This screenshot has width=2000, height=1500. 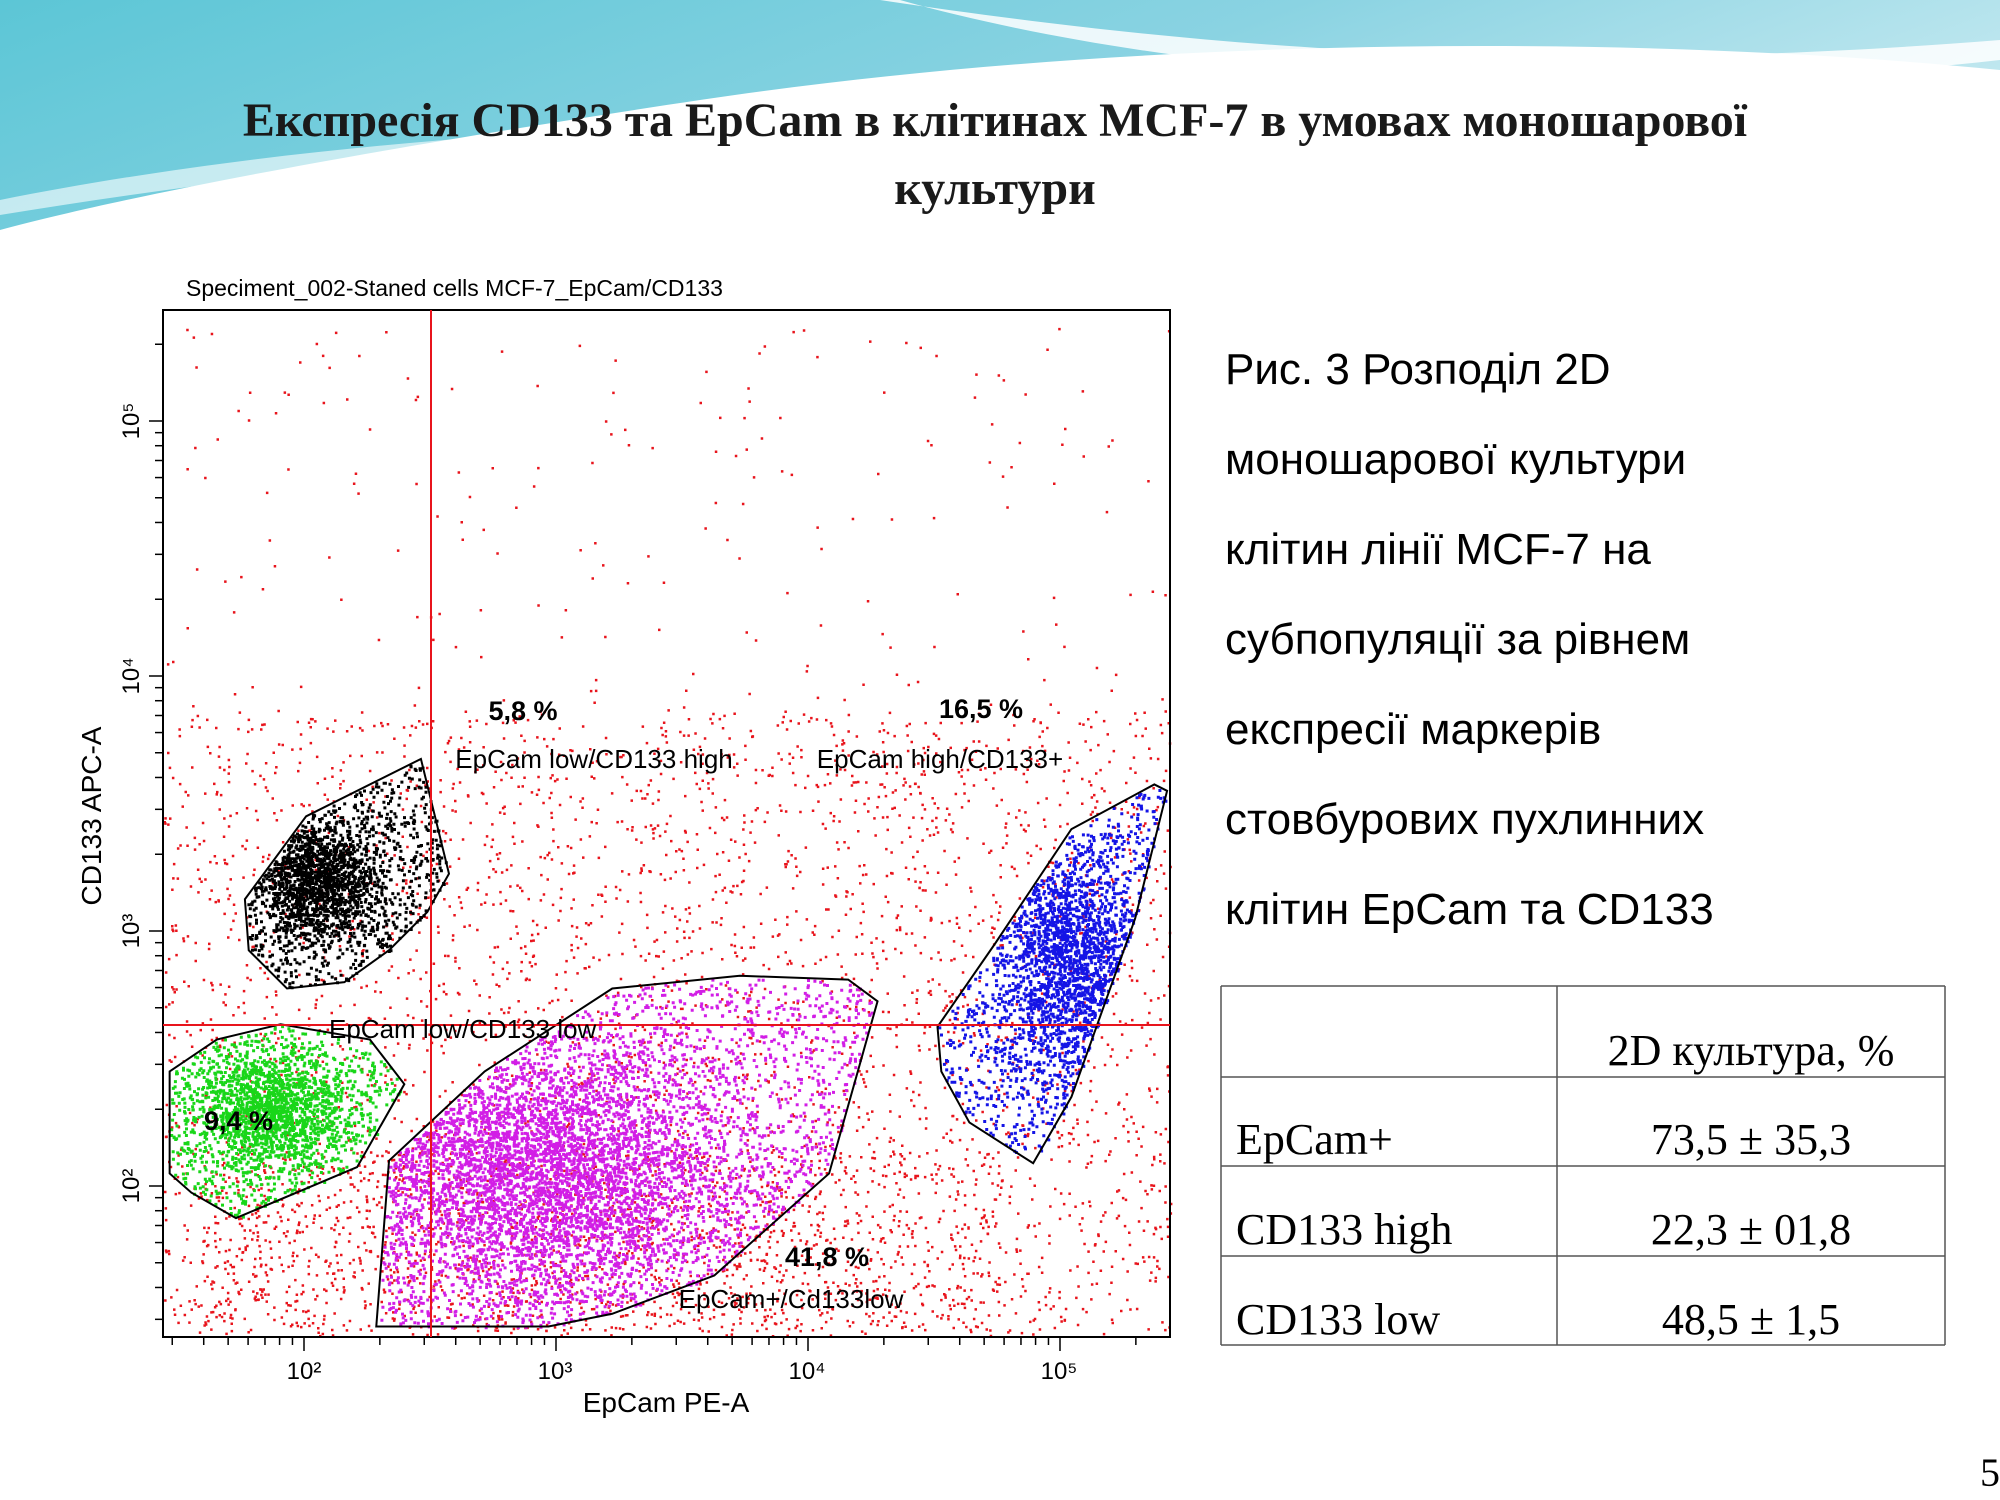 I want to click on y-tick-label: 10², so click(x=131, y=1186).